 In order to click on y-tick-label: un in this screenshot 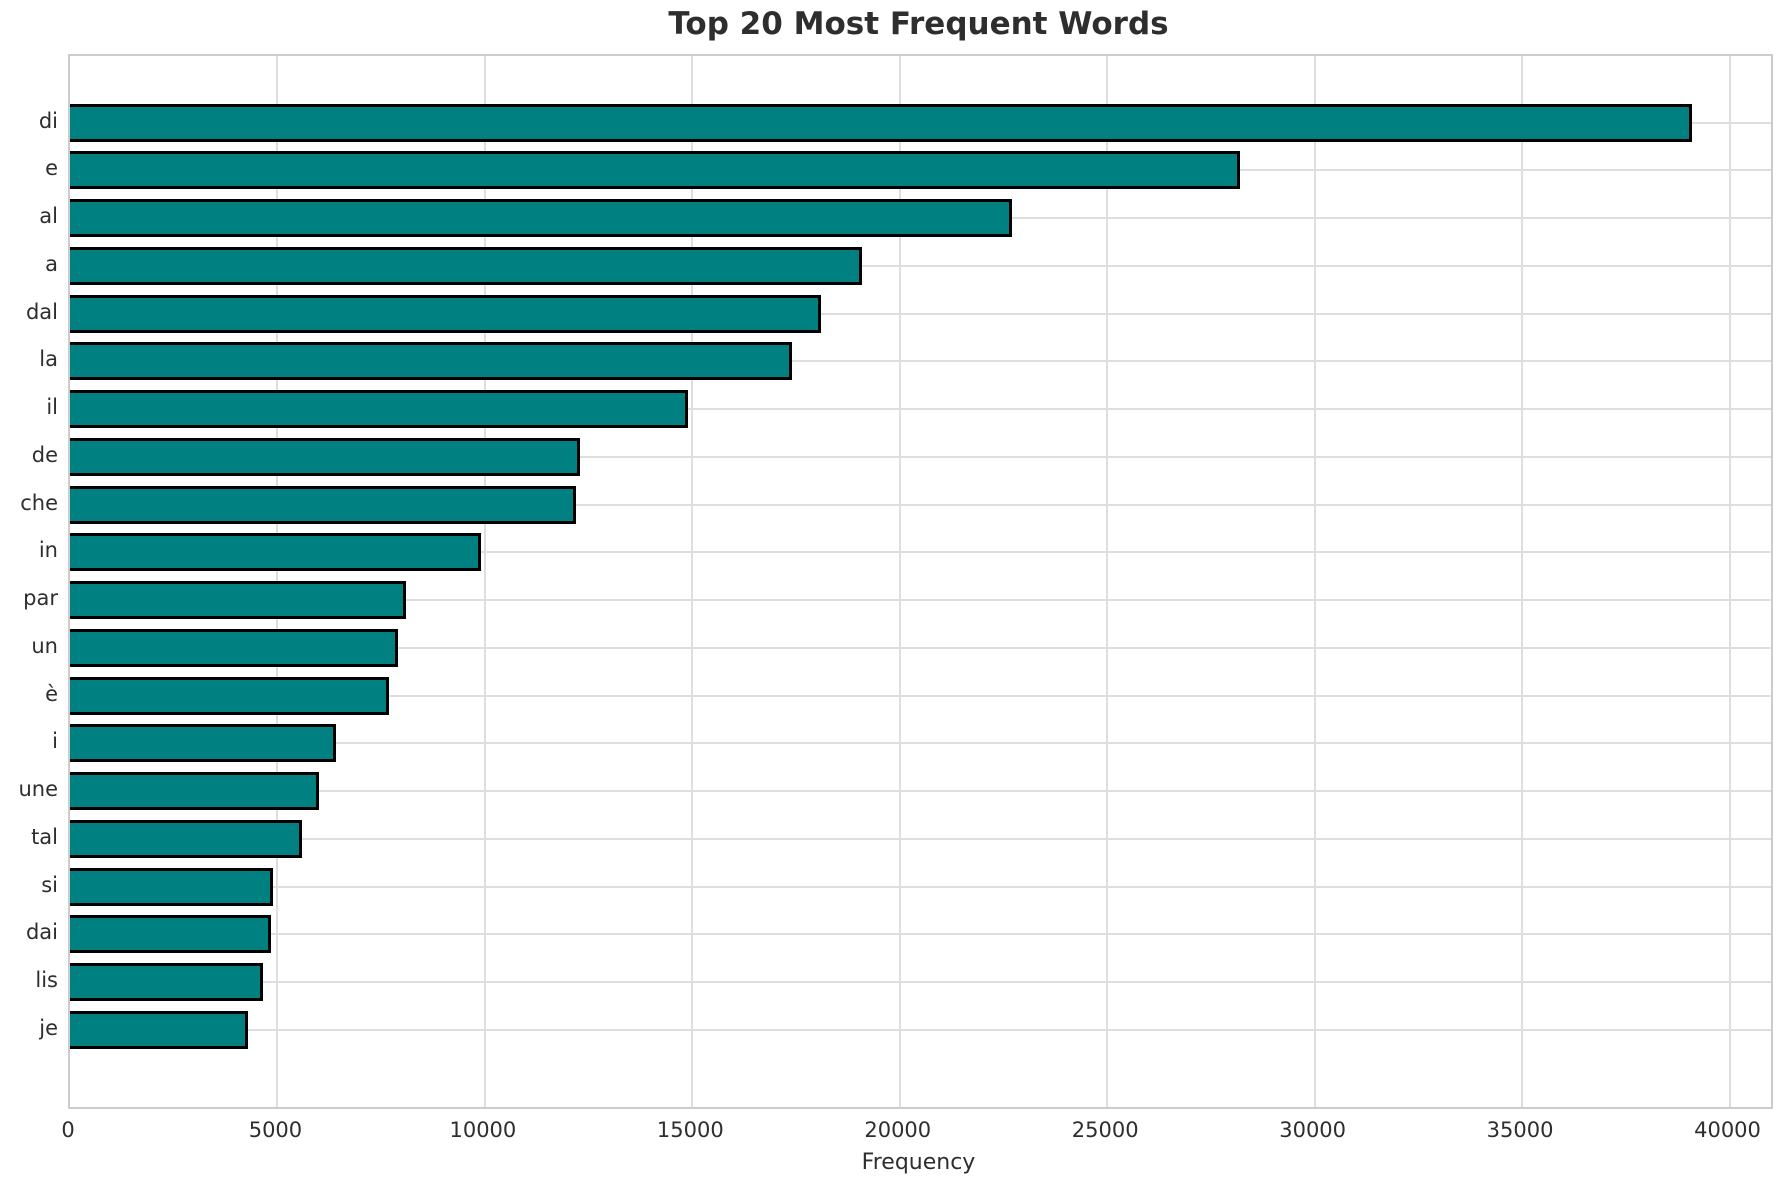, I will do `click(44, 645)`.